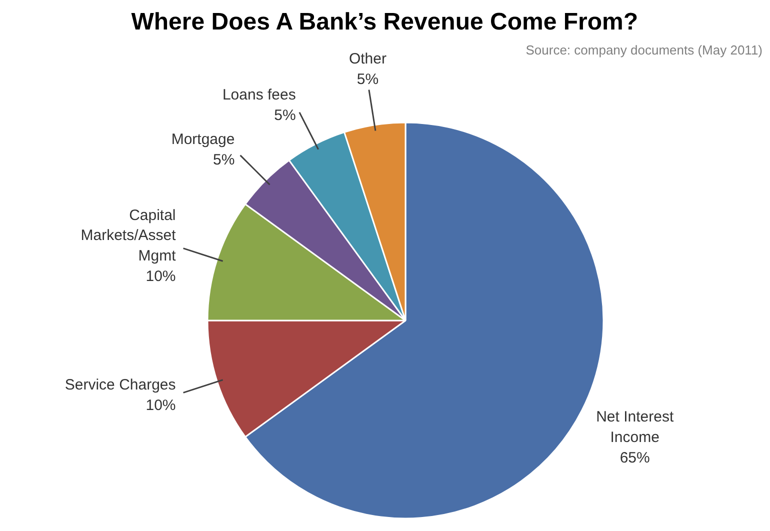  Describe the element at coordinates (128, 235) in the screenshot. I see `slice-label: Capital Markets/Asset Mgmt` at that location.